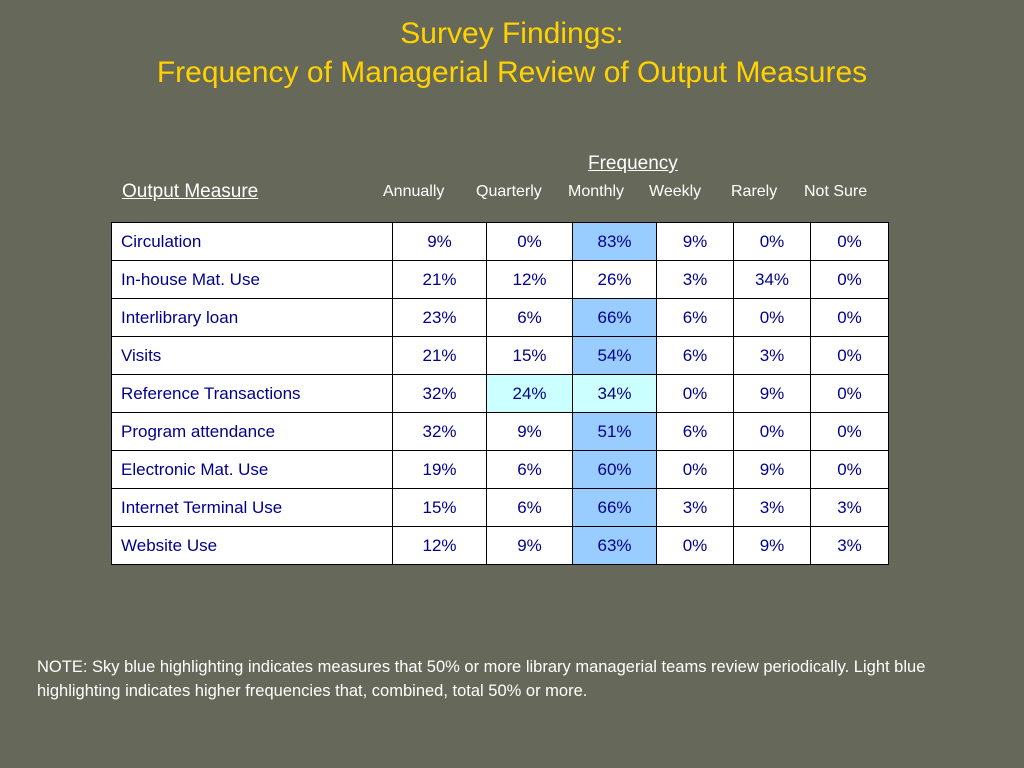 The width and height of the screenshot is (1024, 768). Describe the element at coordinates (414, 191) in the screenshot. I see `column-header-annually: Annually` at that location.